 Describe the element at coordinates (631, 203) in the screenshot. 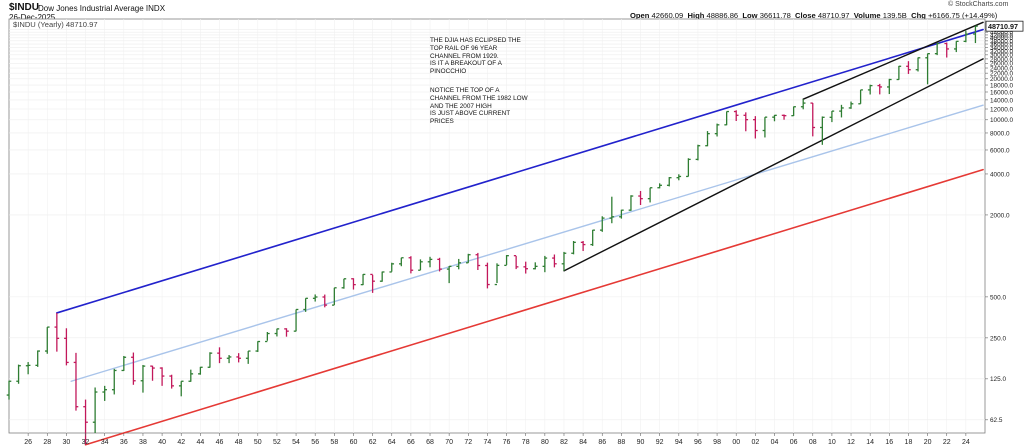

I see `ohlc-bar-1989` at that location.